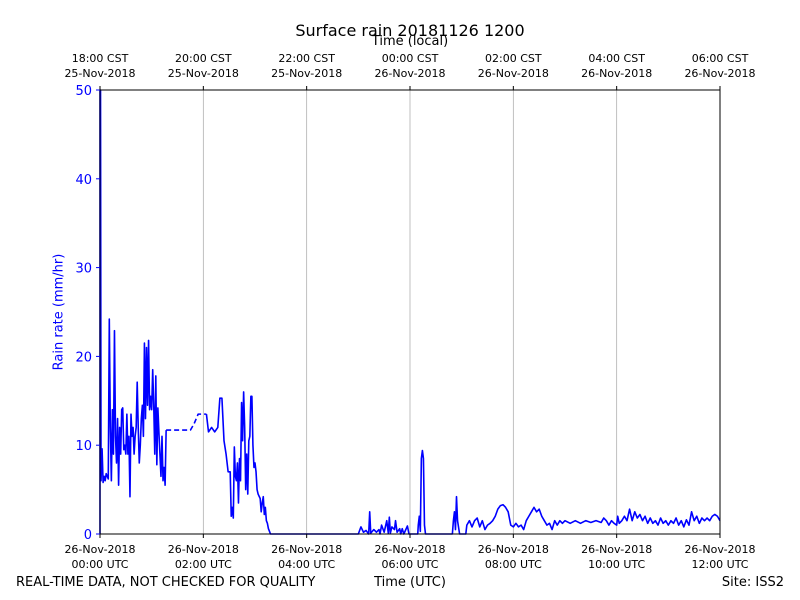 Image resolution: width=800 pixels, height=600 pixels. What do you see at coordinates (752, 582) in the screenshot?
I see `site-label: Site: ISS2` at bounding box center [752, 582].